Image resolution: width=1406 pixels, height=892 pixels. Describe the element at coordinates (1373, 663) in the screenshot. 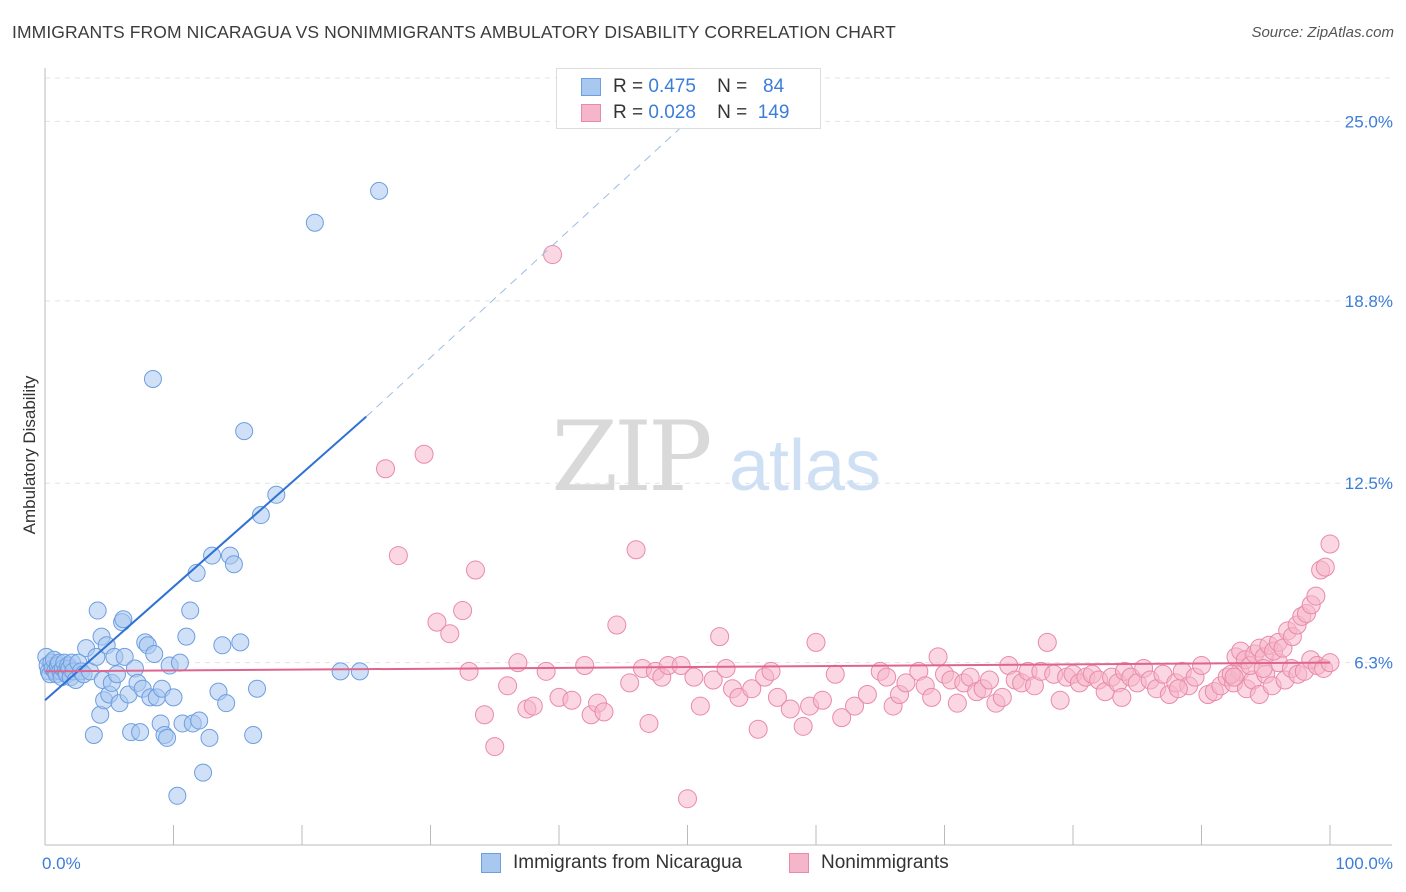

I see `y-tick-label: 6.3%` at that location.